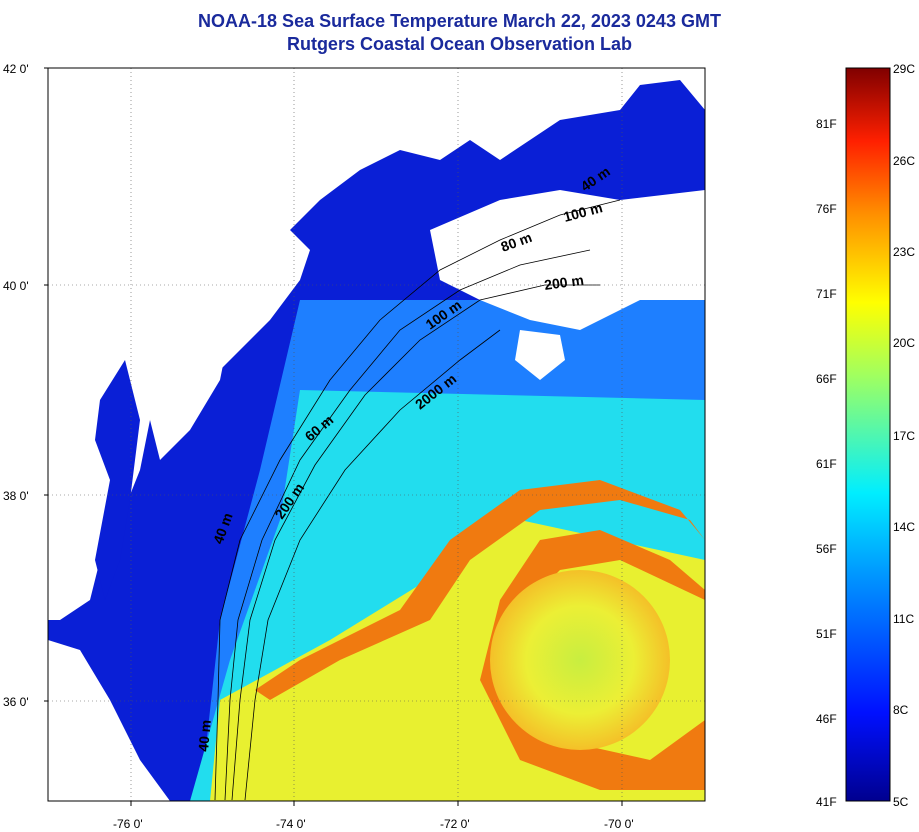  I want to click on colorbar-c-label: 29C, so click(904, 69).